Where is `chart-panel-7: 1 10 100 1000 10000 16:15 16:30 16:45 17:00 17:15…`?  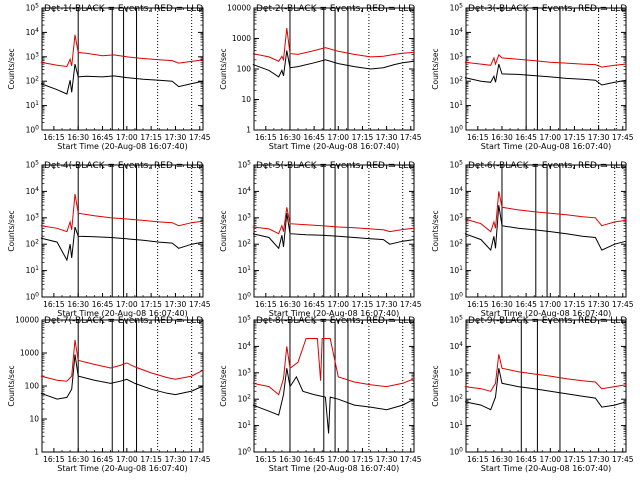
chart-panel-7: 1 10 100 1000 10000 16:15 16:30 16:45 17:00 17:15… is located at coordinates (109, 395).